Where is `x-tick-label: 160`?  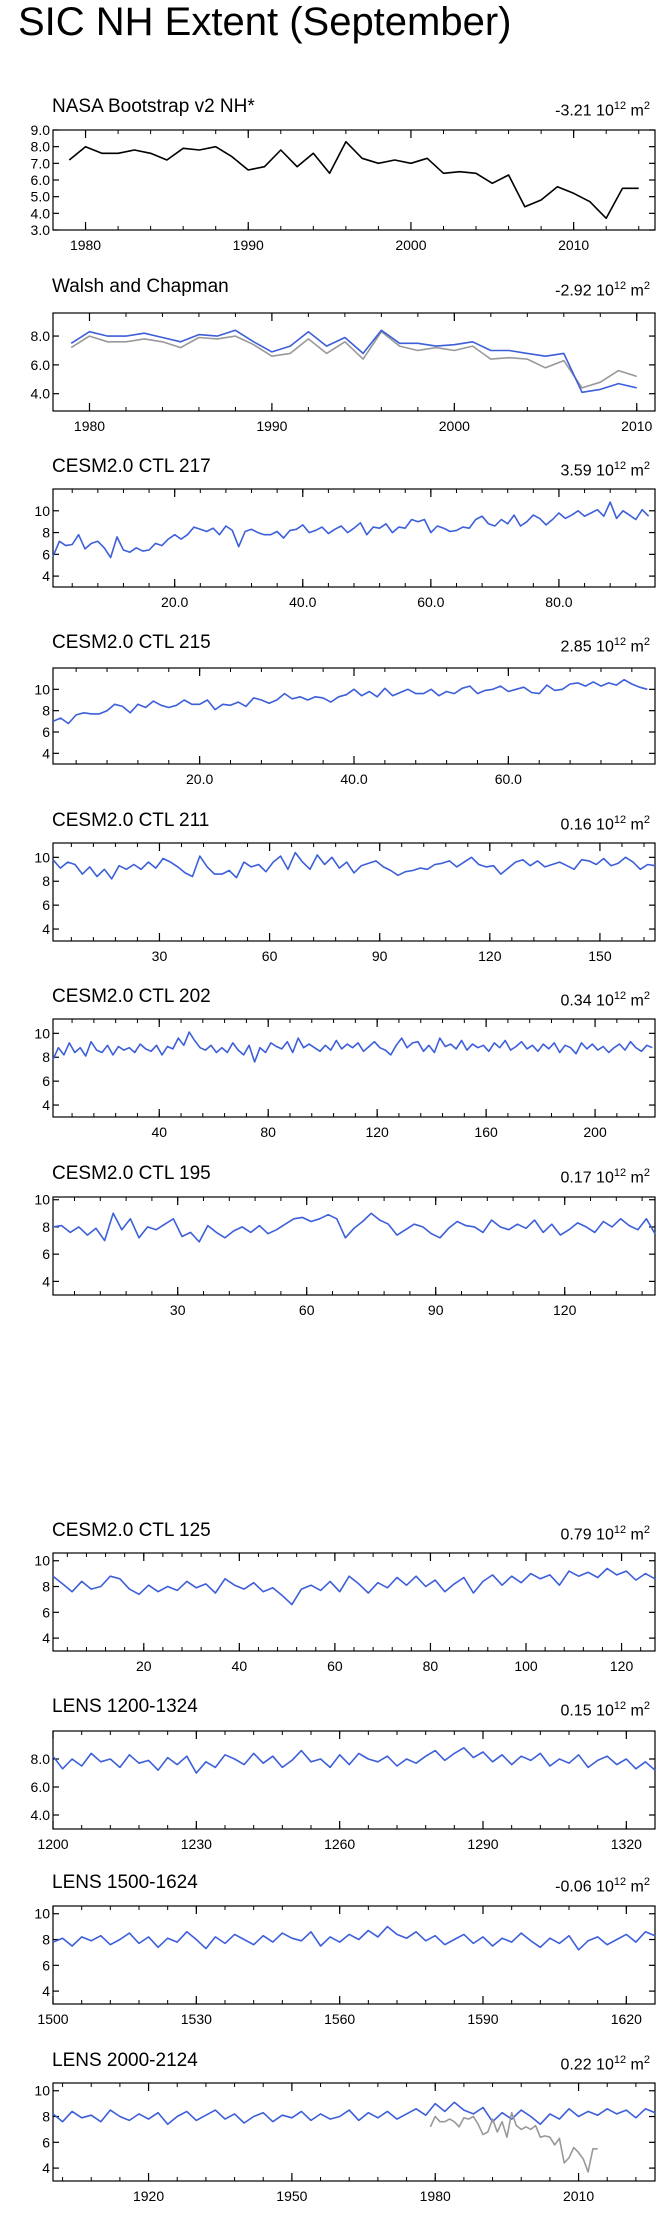
x-tick-label: 160 is located at coordinates (486, 1132).